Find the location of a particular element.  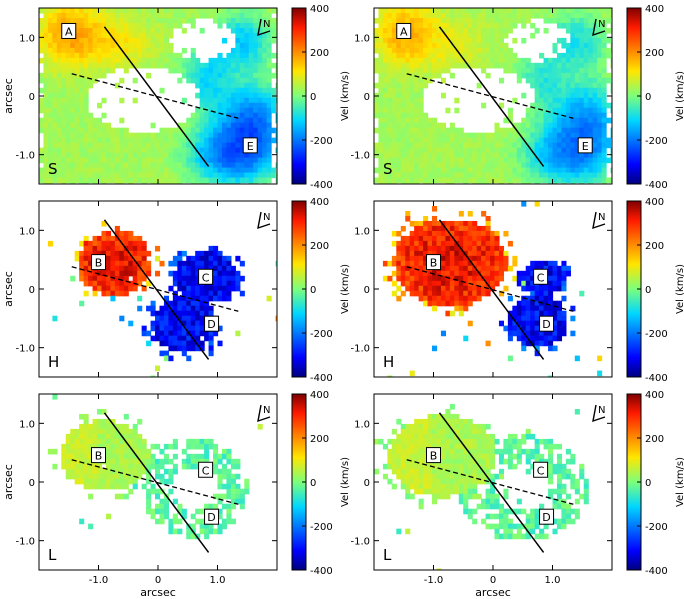

velocity-cells is located at coordinates (492, 289).